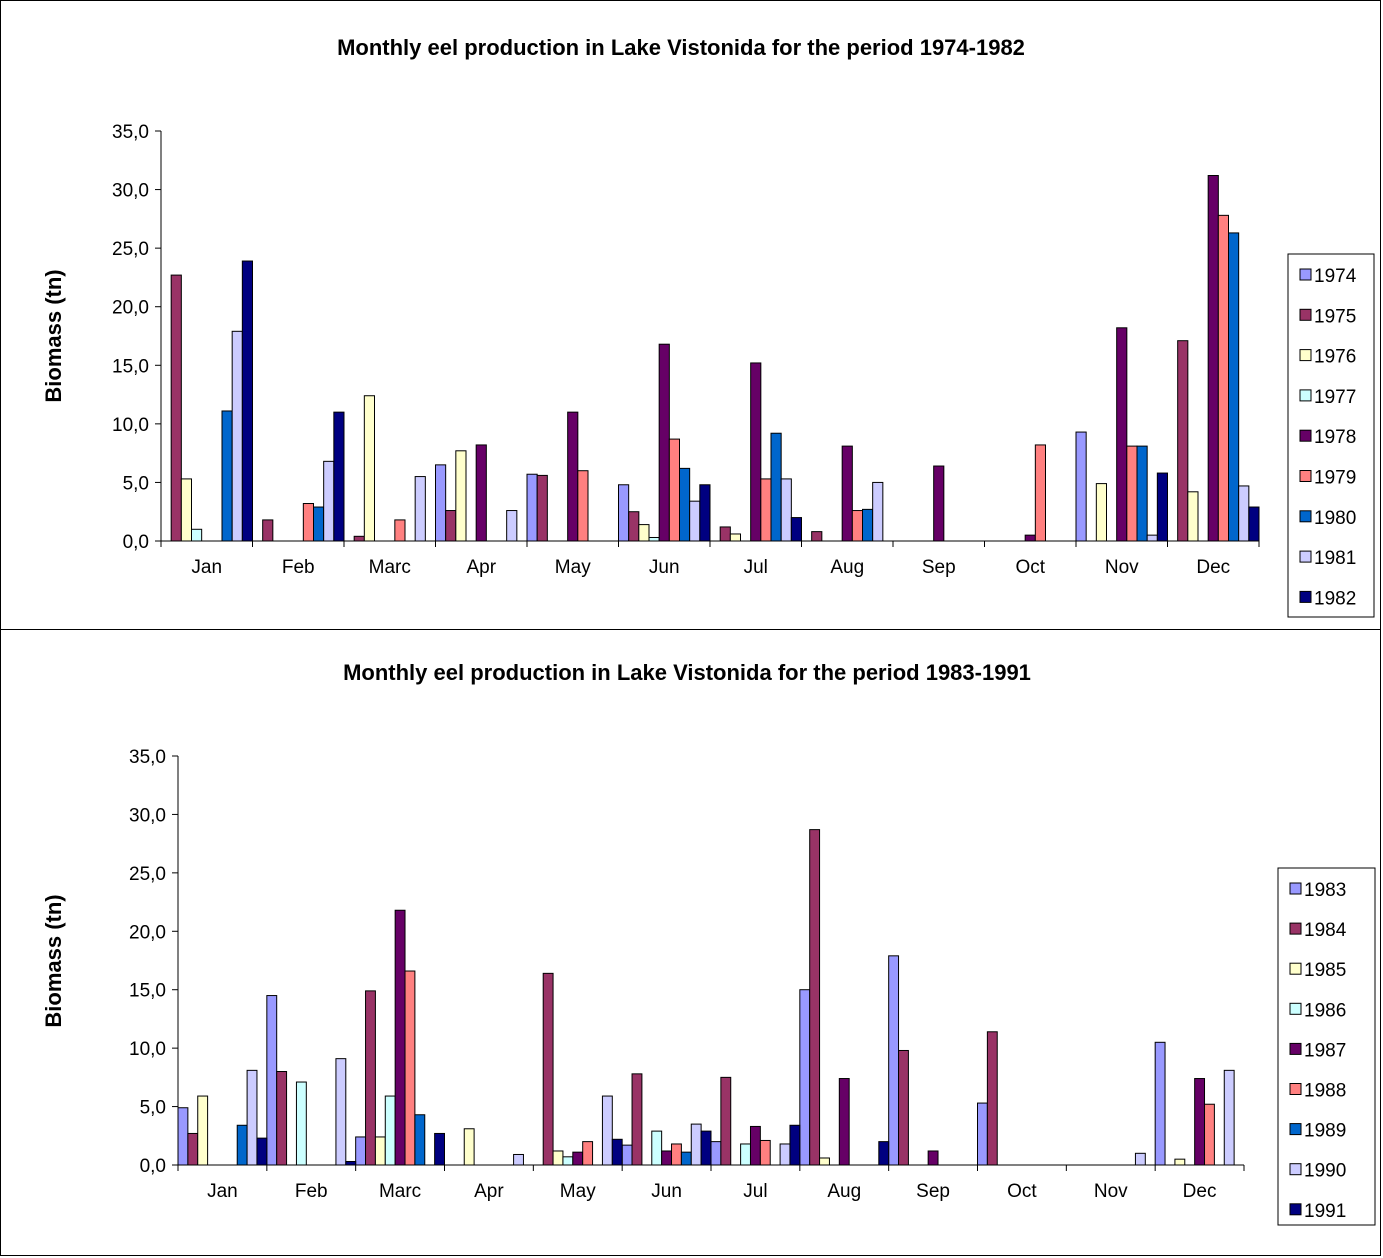  Describe the element at coordinates (1305, 395) in the screenshot. I see `top-legend-swatch-1977` at that location.